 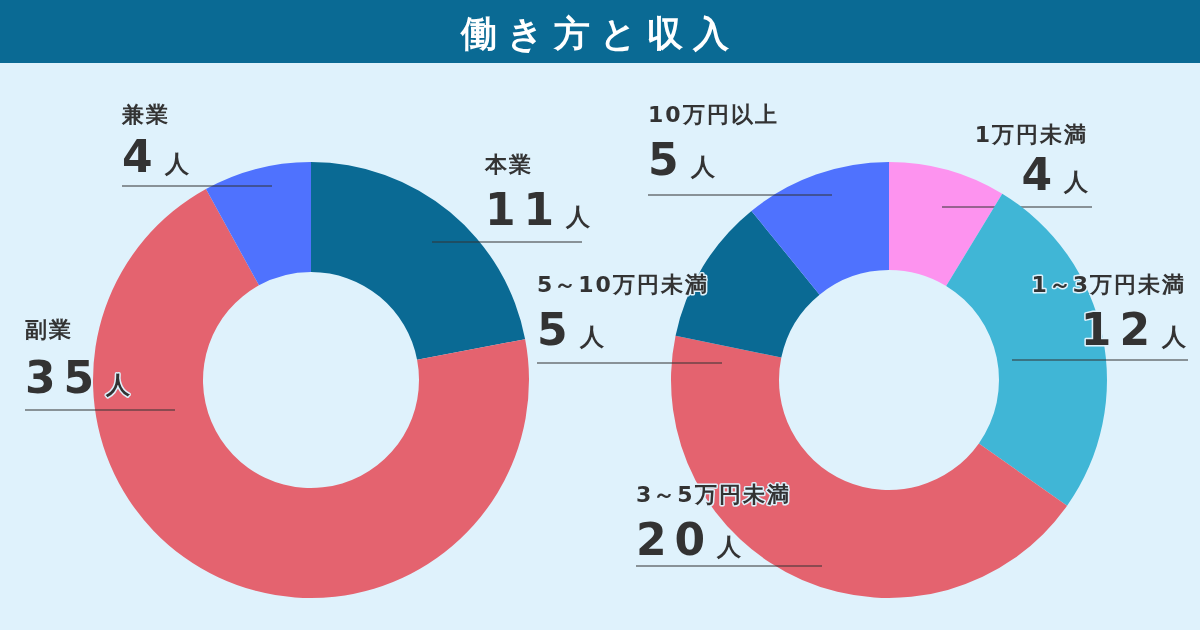 What do you see at coordinates (145, 114) in the screenshot?
I see `slice-label: 兼業` at bounding box center [145, 114].